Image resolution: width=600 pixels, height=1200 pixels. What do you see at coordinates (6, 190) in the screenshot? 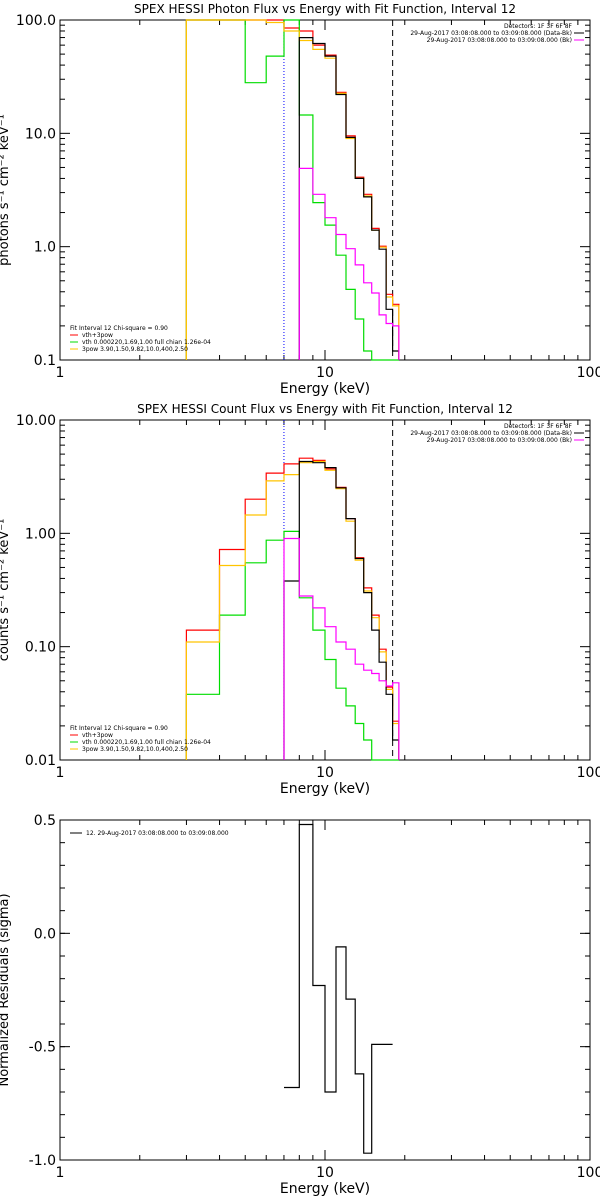
I see `y-axis-label: photons s⁻¹ cm⁻² keV⁻¹` at bounding box center [6, 190].